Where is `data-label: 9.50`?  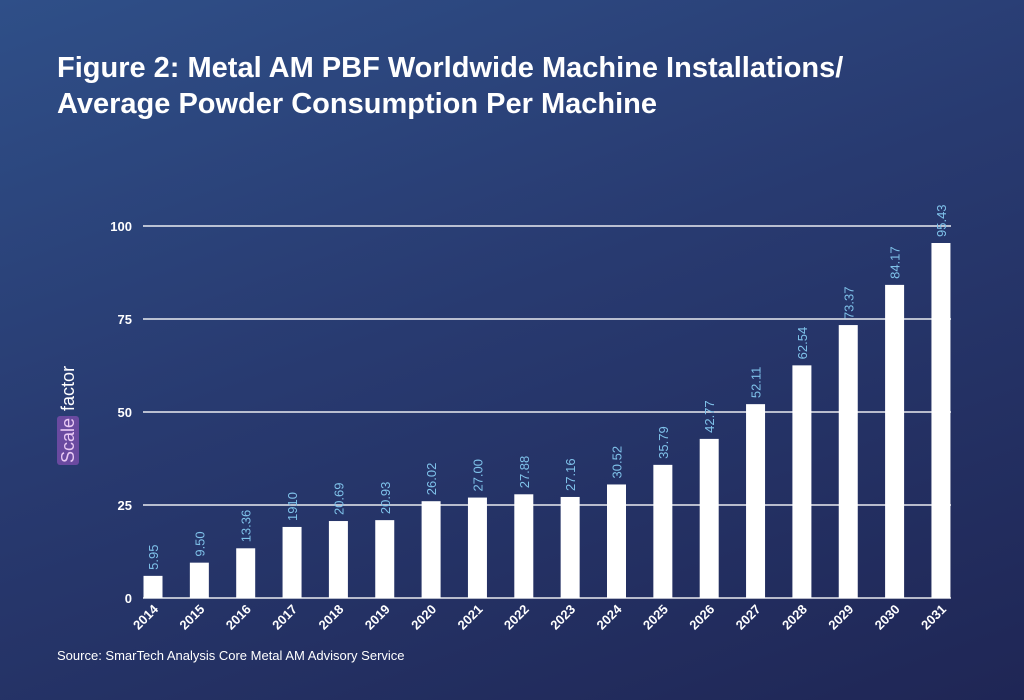 data-label: 9.50 is located at coordinates (199, 543).